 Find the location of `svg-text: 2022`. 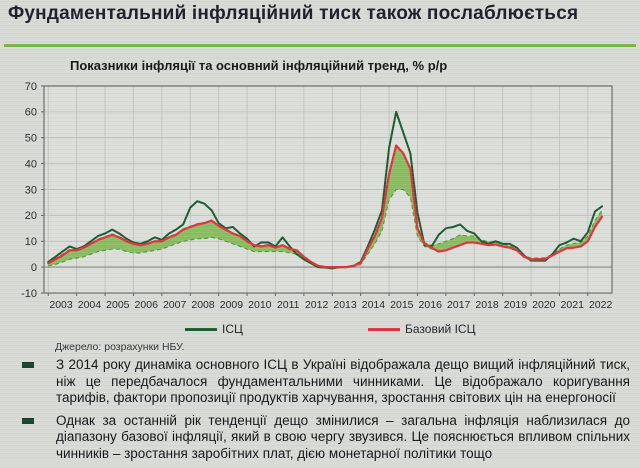

svg-text: 2022 is located at coordinates (601, 305).